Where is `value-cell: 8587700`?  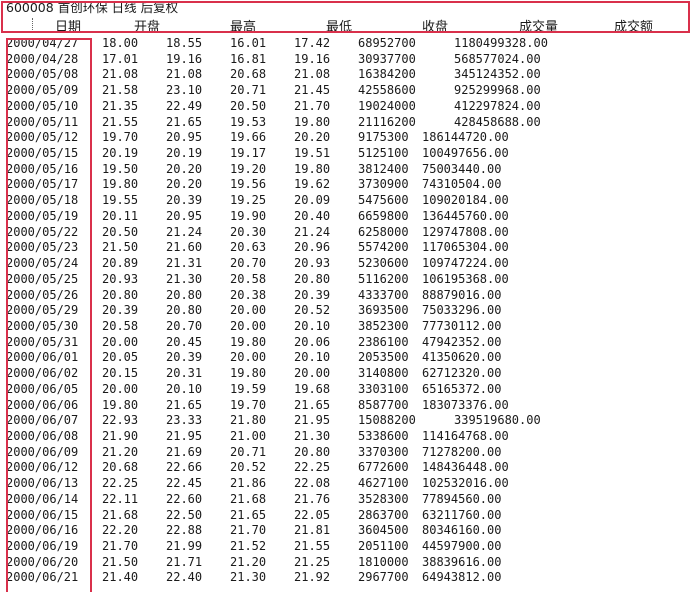
value-cell: 8587700 is located at coordinates (383, 404).